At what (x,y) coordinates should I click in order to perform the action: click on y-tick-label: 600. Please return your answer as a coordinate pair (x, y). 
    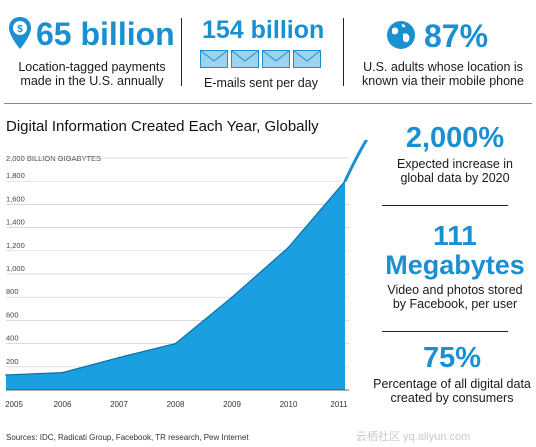
    Looking at the image, I should click on (12, 314).